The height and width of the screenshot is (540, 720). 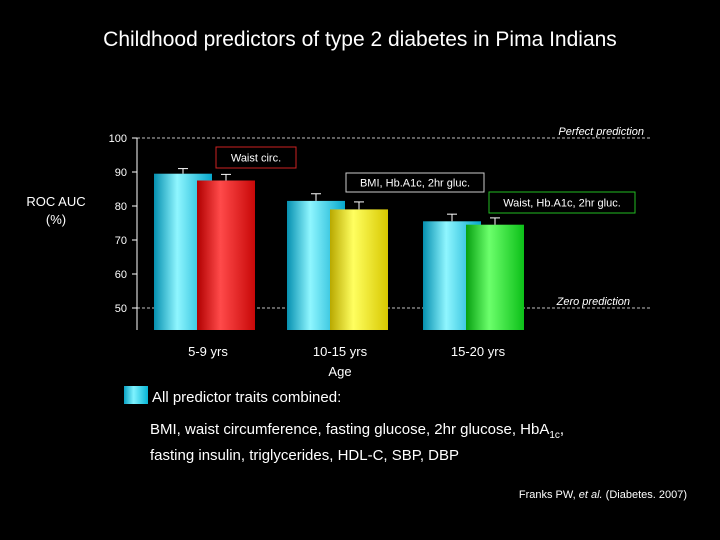 I want to click on y-tick-label-50: 50, so click(x=121, y=309).